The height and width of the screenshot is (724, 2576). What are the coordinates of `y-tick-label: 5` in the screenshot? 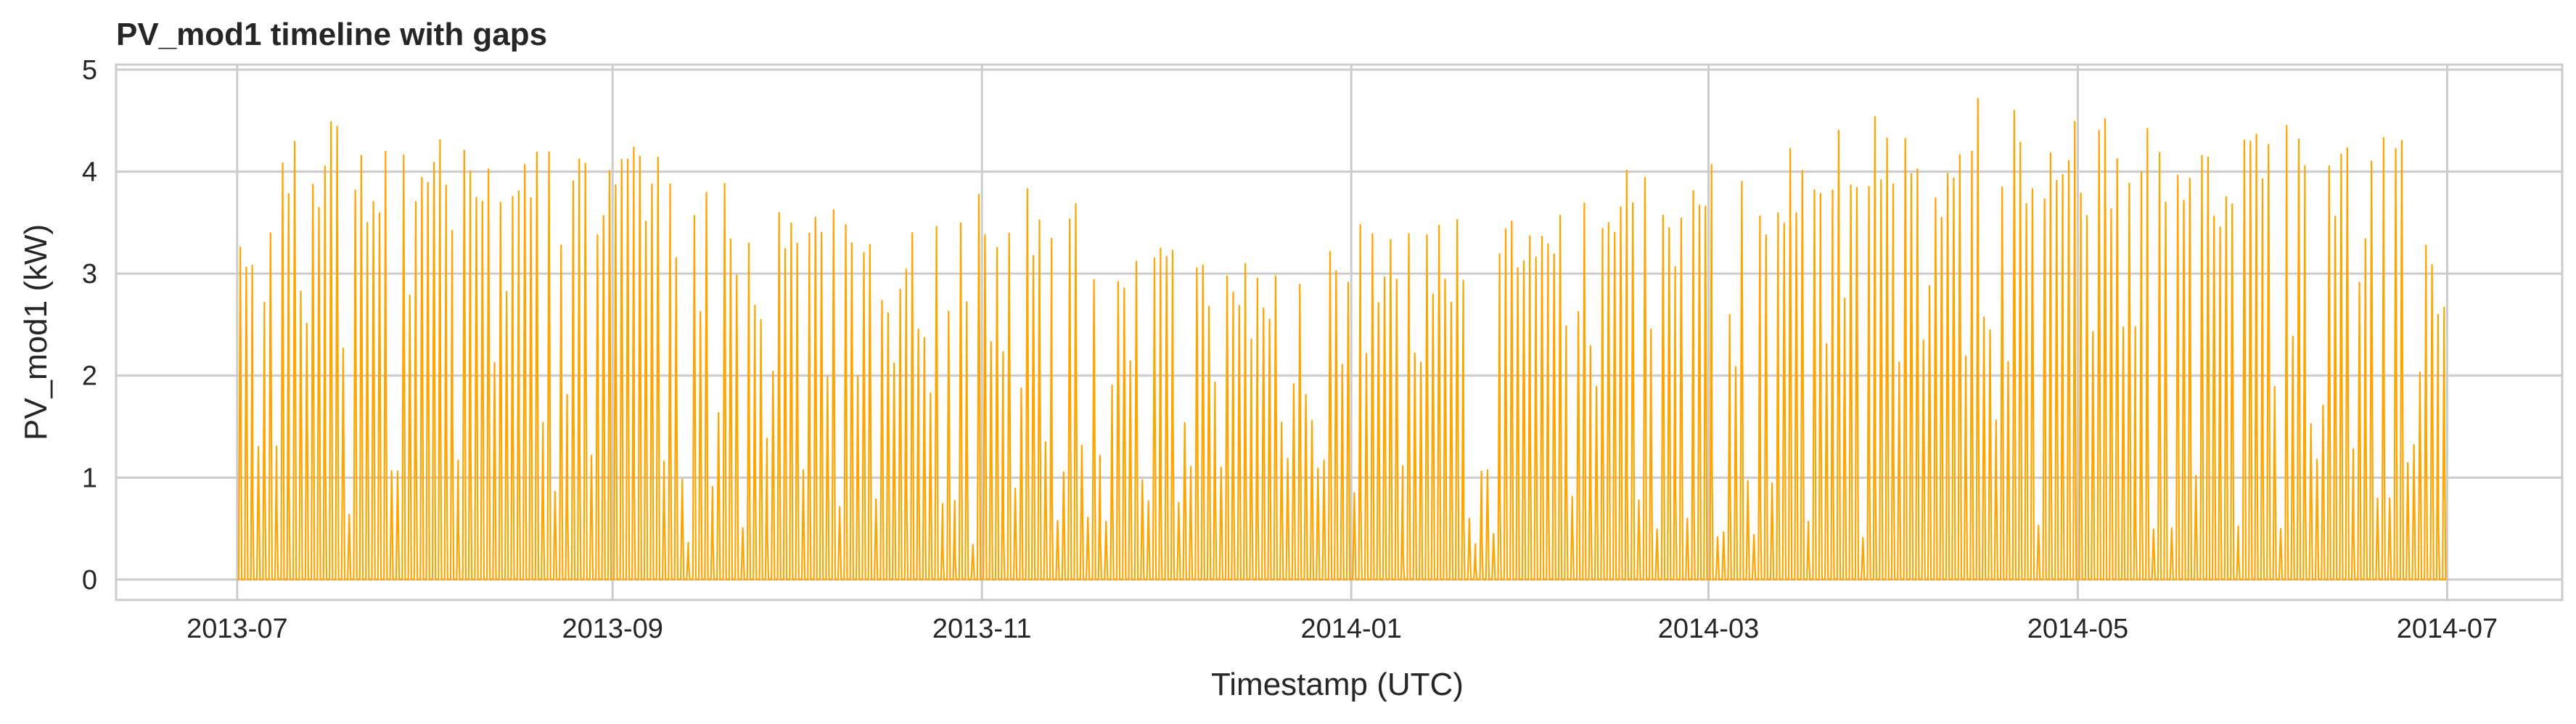 It's located at (89, 70).